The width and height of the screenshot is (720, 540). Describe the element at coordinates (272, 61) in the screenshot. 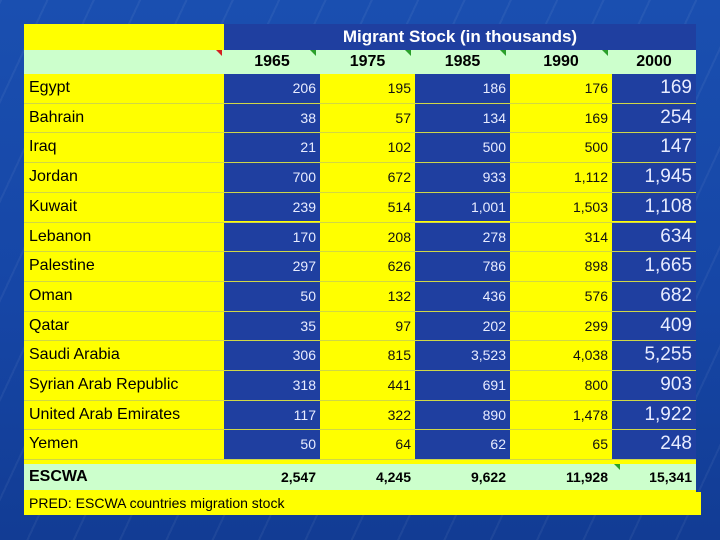

I see `year-header-1965: 1965` at that location.